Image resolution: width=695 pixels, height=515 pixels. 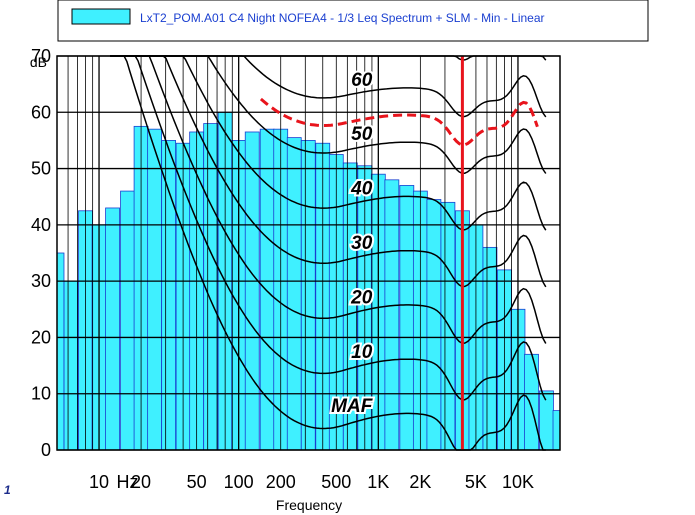 What do you see at coordinates (361, 297) in the screenshot?
I see `contour-label: 20` at bounding box center [361, 297].